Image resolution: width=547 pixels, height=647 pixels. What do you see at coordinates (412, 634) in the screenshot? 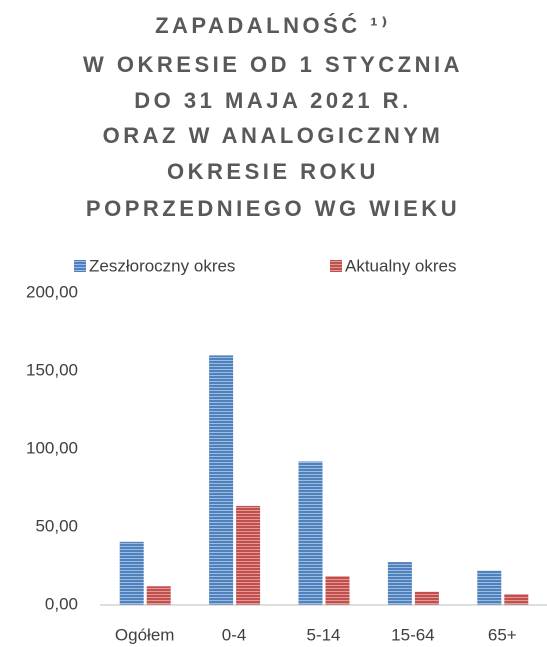
I see `x-tick-label: 15-64` at bounding box center [412, 634].